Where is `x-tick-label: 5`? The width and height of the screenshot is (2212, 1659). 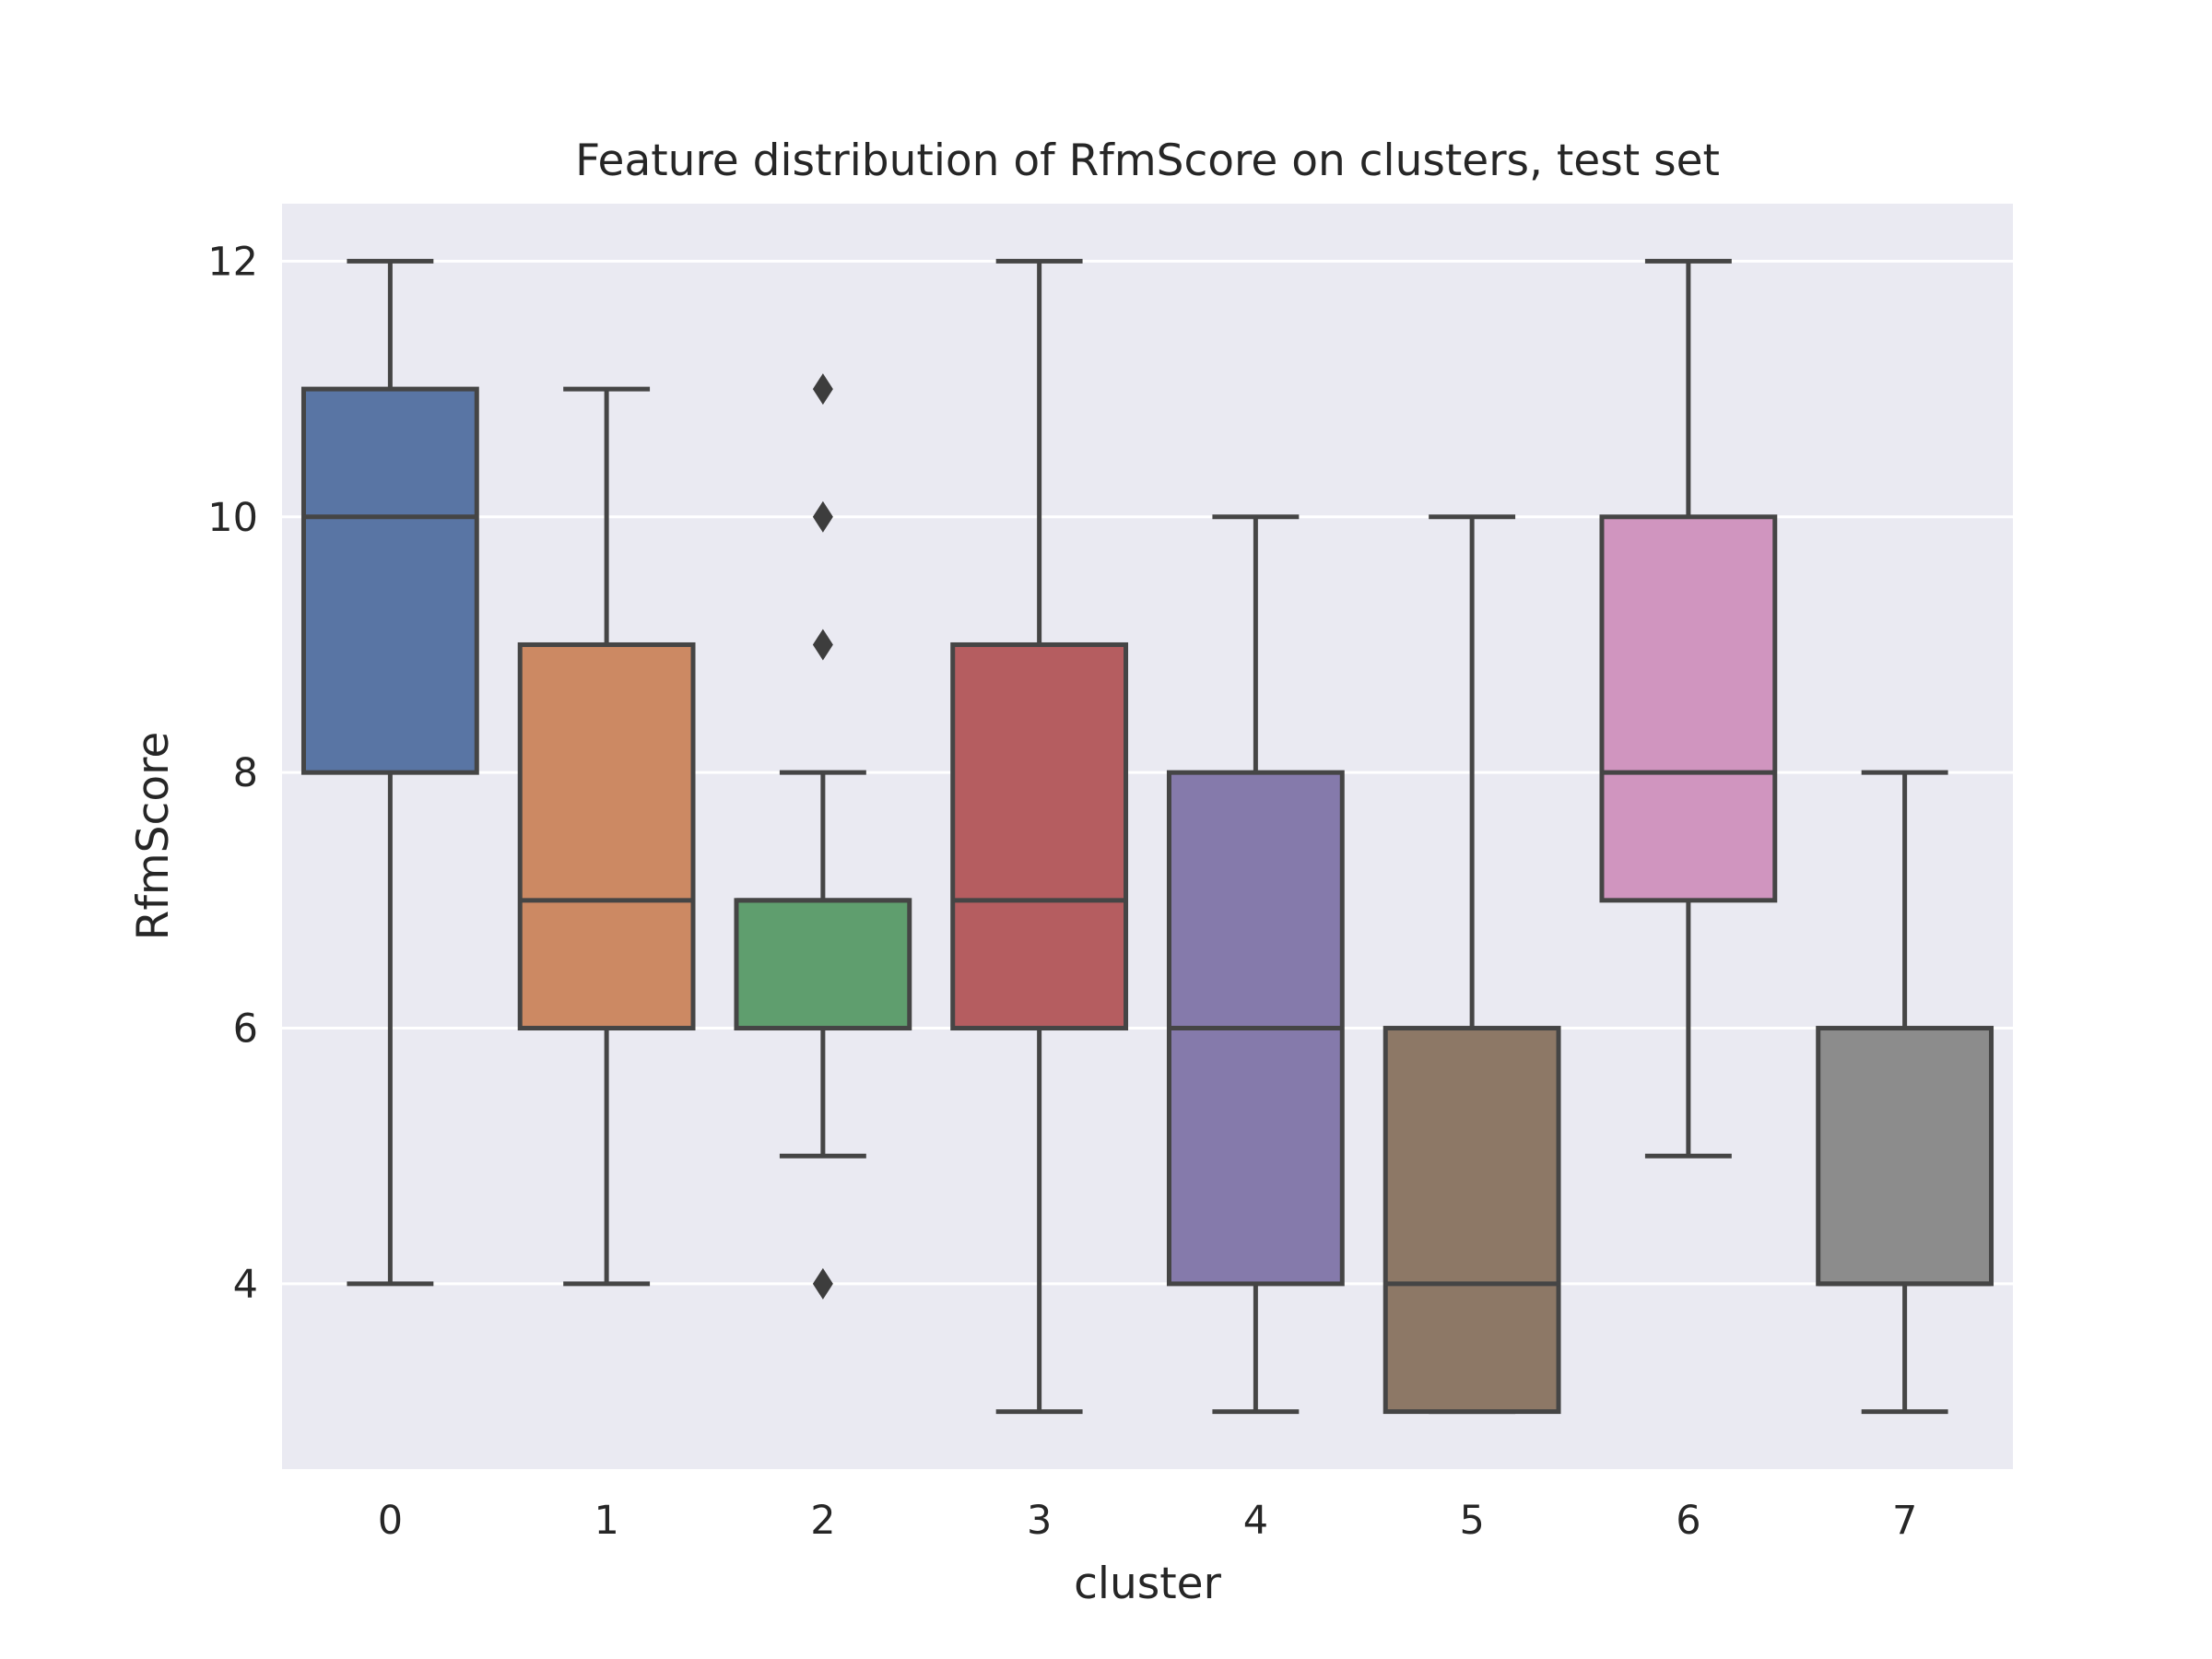
x-tick-label: 5 is located at coordinates (1471, 1521).